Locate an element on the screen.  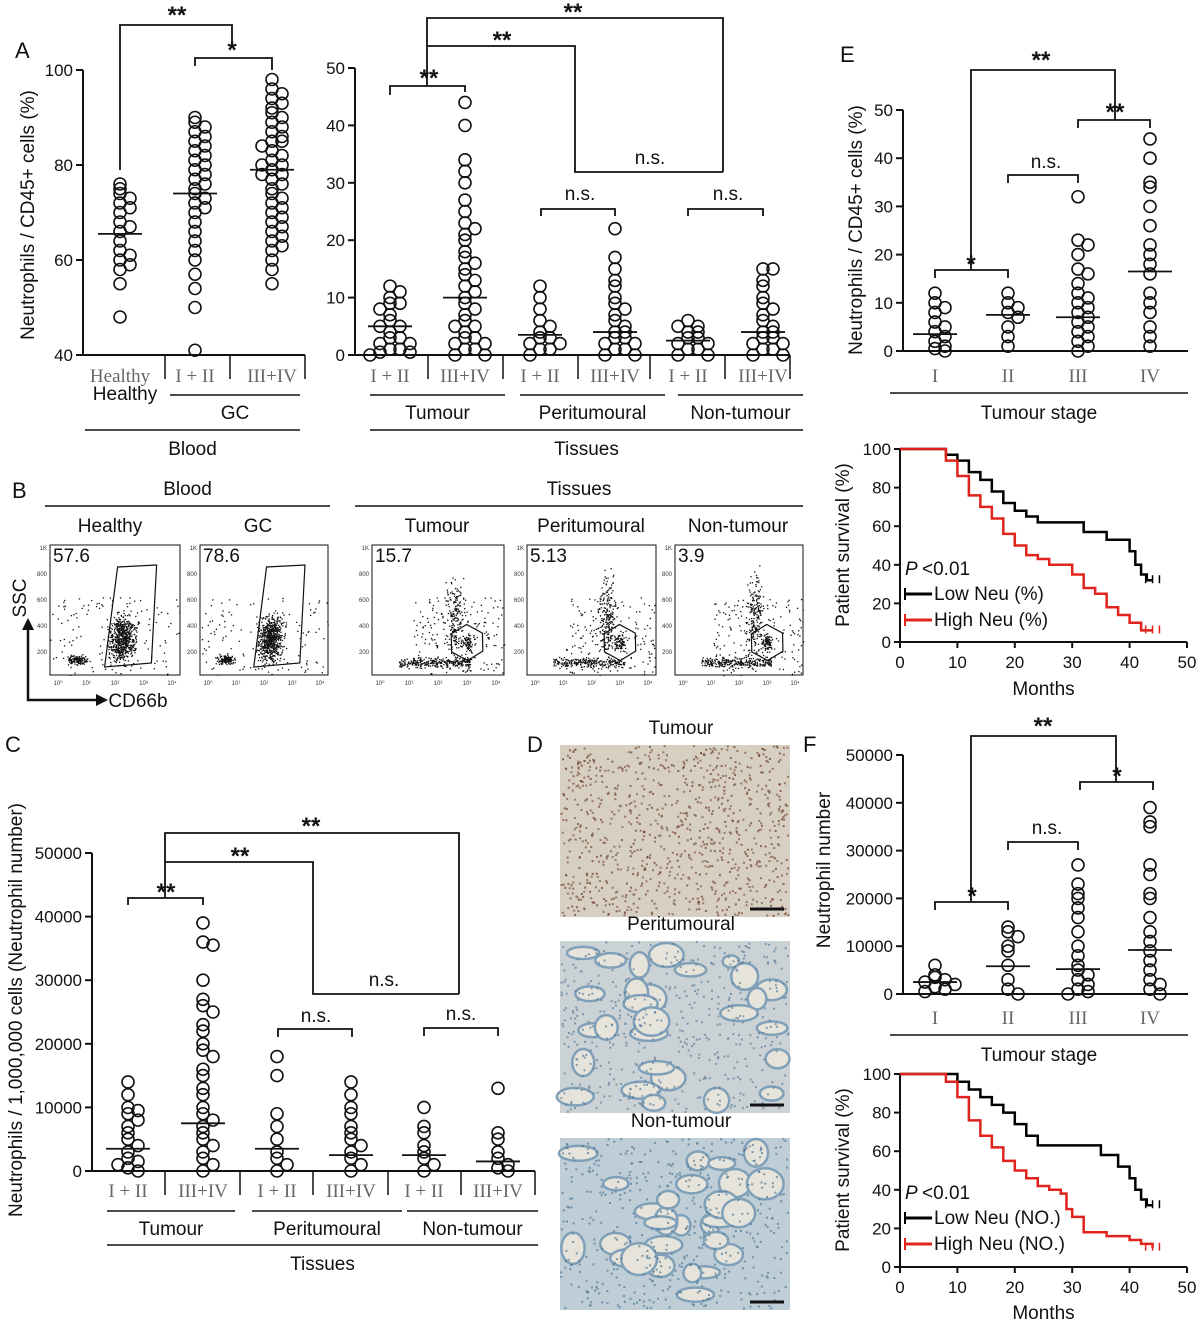
F_dot-y-tick-label: 40000 is located at coordinates (869, 803).